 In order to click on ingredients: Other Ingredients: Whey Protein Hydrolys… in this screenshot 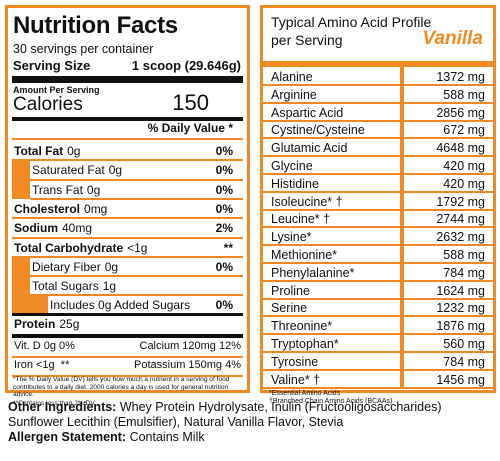, I will do `click(252, 422)`.